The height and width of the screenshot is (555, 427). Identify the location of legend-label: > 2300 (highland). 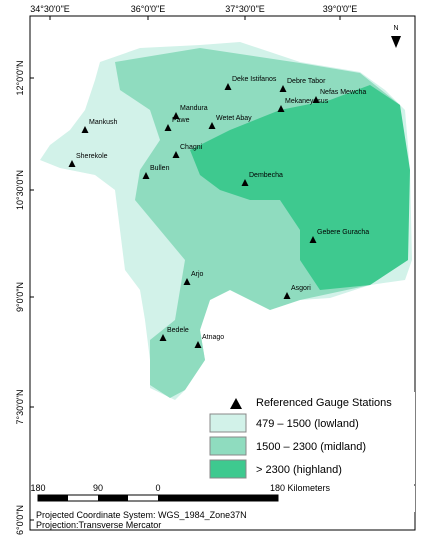
(299, 470).